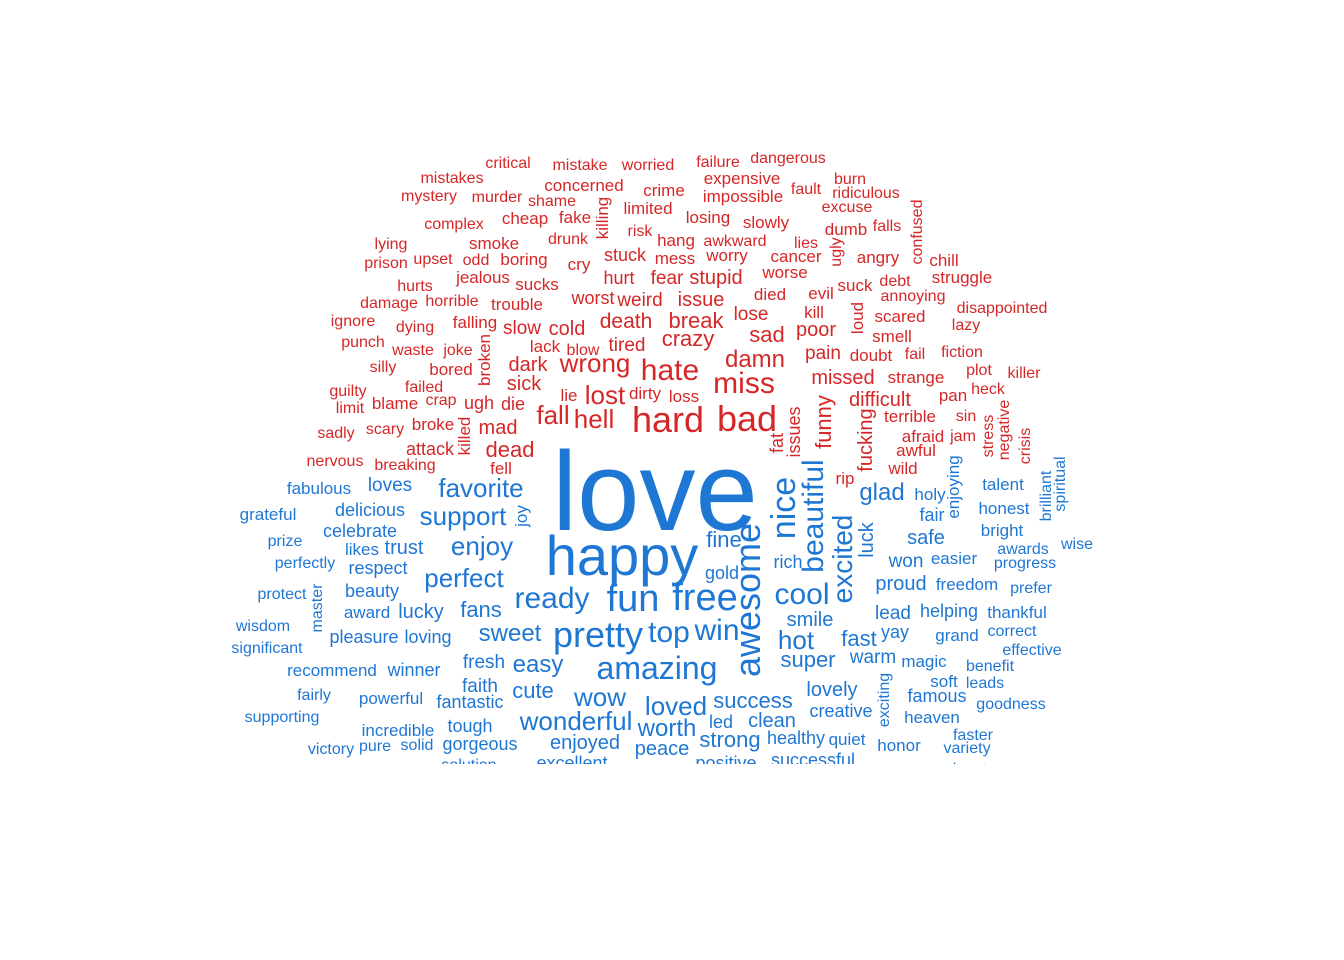  Describe the element at coordinates (451, 301) in the screenshot. I see `word-horrible: horrible` at that location.